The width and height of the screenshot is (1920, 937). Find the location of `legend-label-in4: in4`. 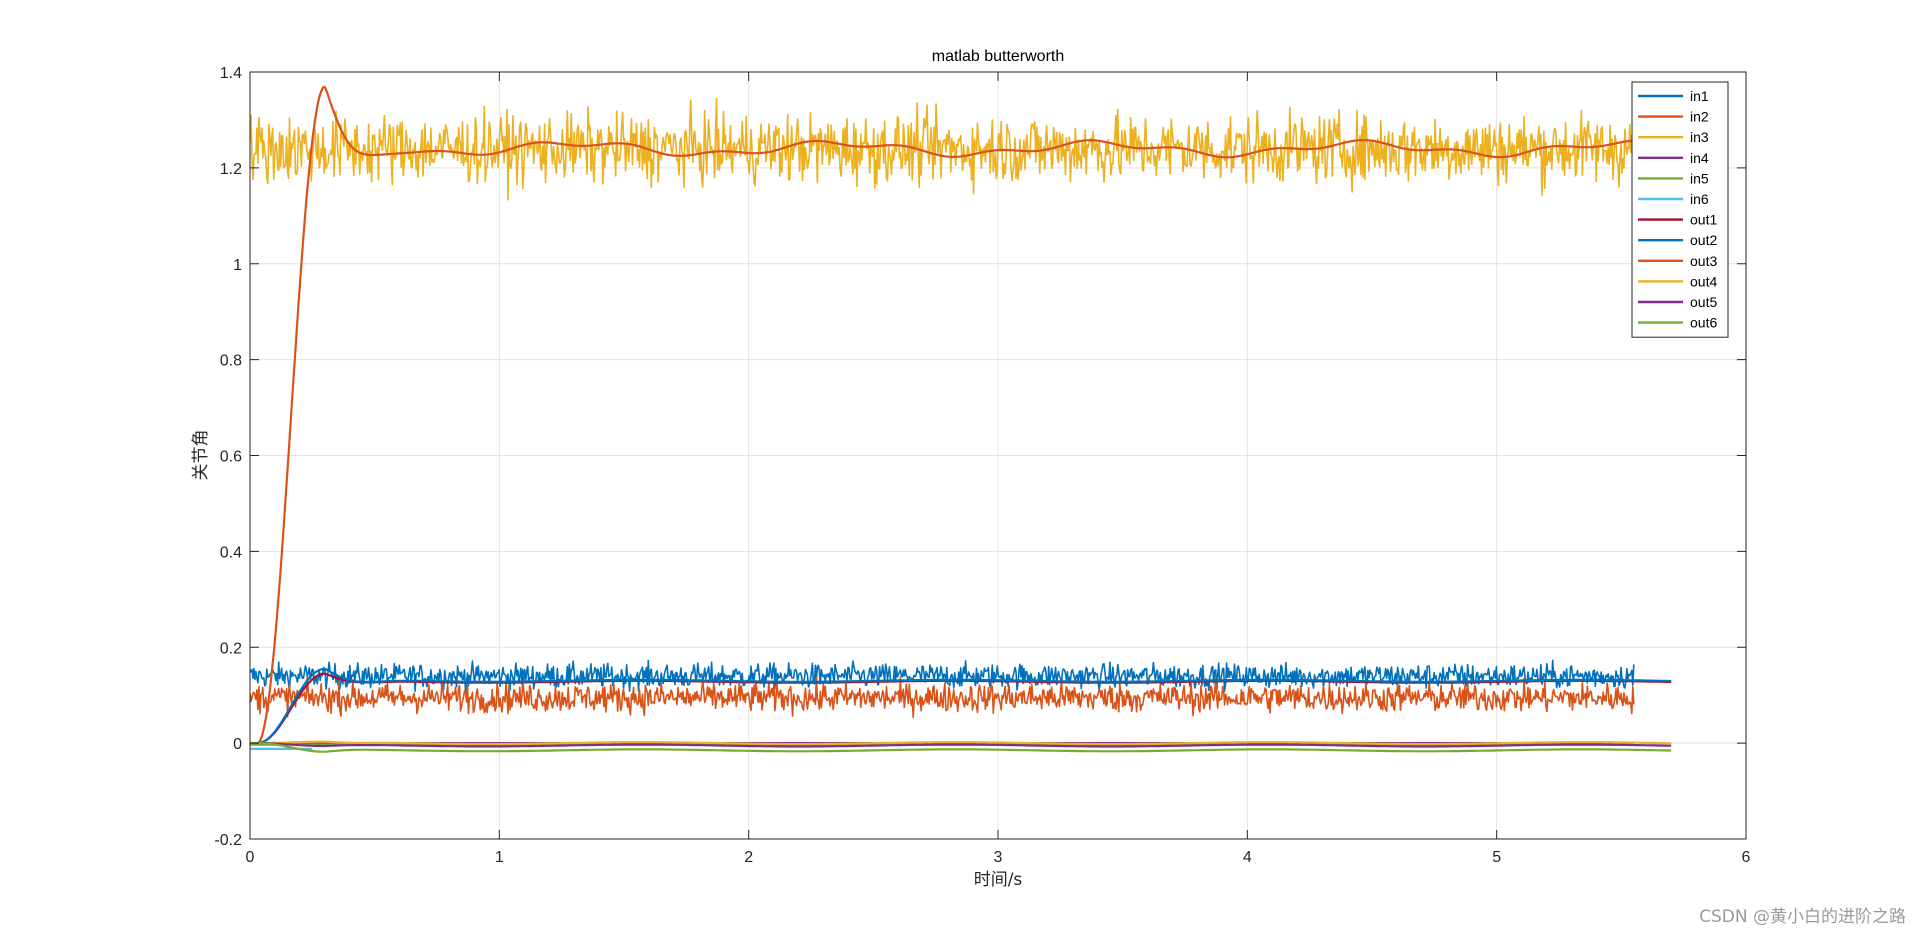

legend-label-in4: in4 is located at coordinates (1699, 158).